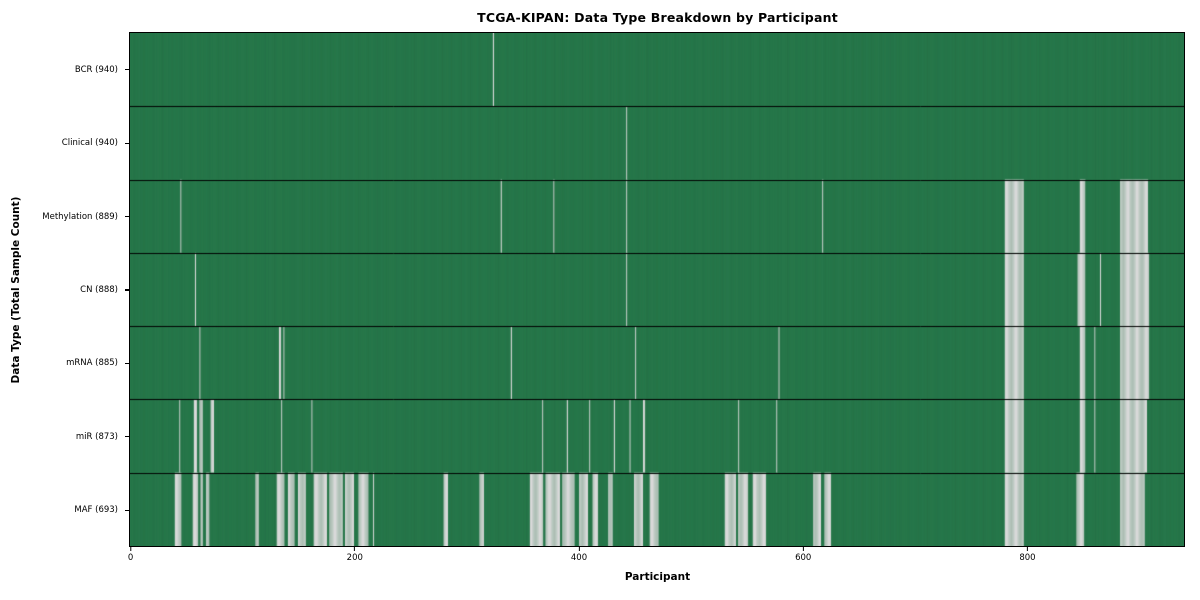 The height and width of the screenshot is (600, 1200). Describe the element at coordinates (1027, 558) in the screenshot. I see `x-tick-label: 800` at that location.